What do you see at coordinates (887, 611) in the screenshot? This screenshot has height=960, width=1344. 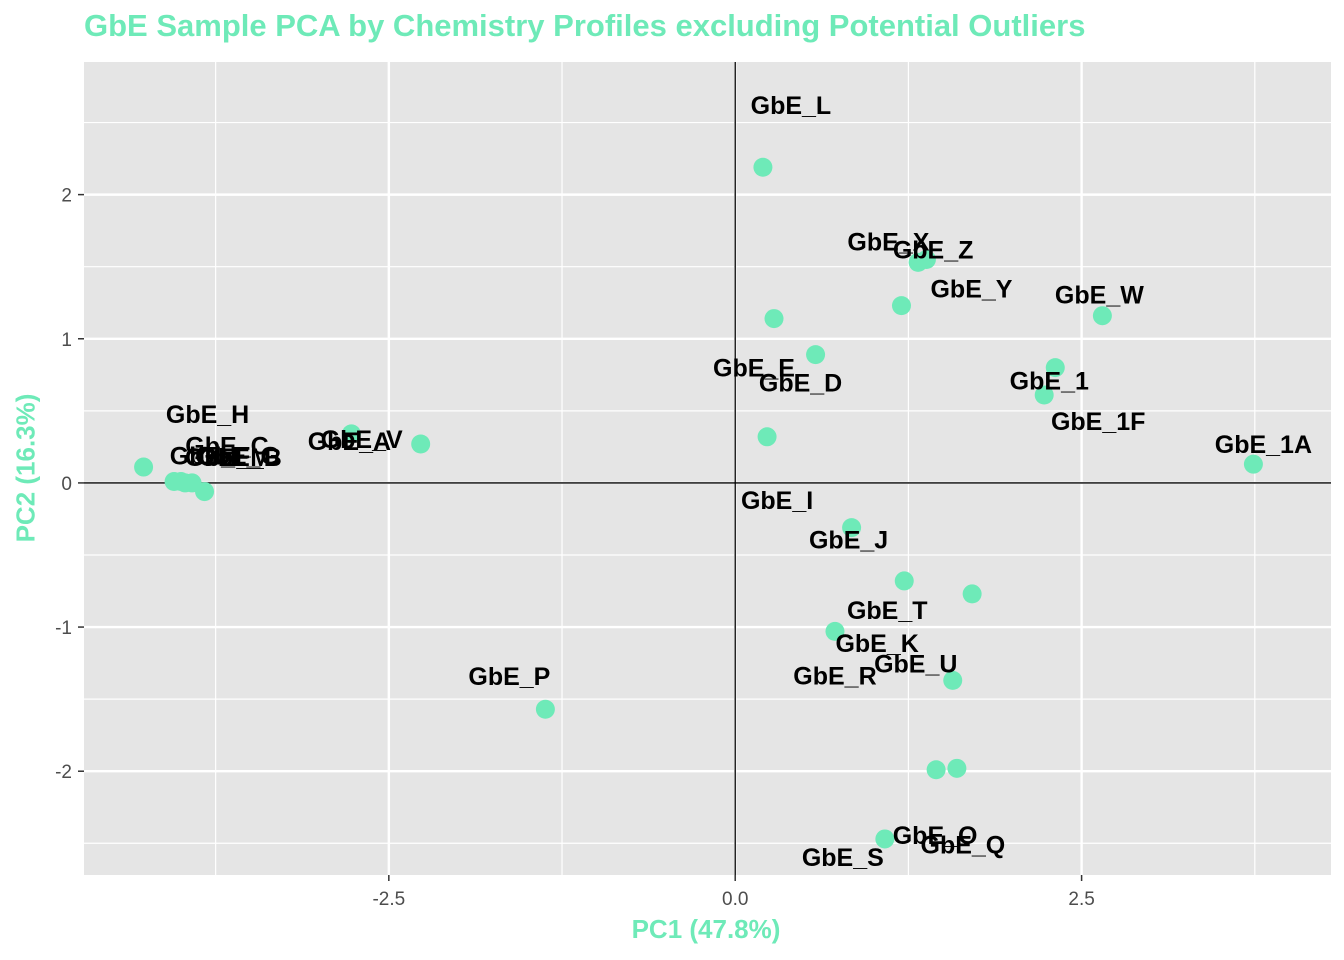 I see `point-label: GbE_T` at bounding box center [887, 611].